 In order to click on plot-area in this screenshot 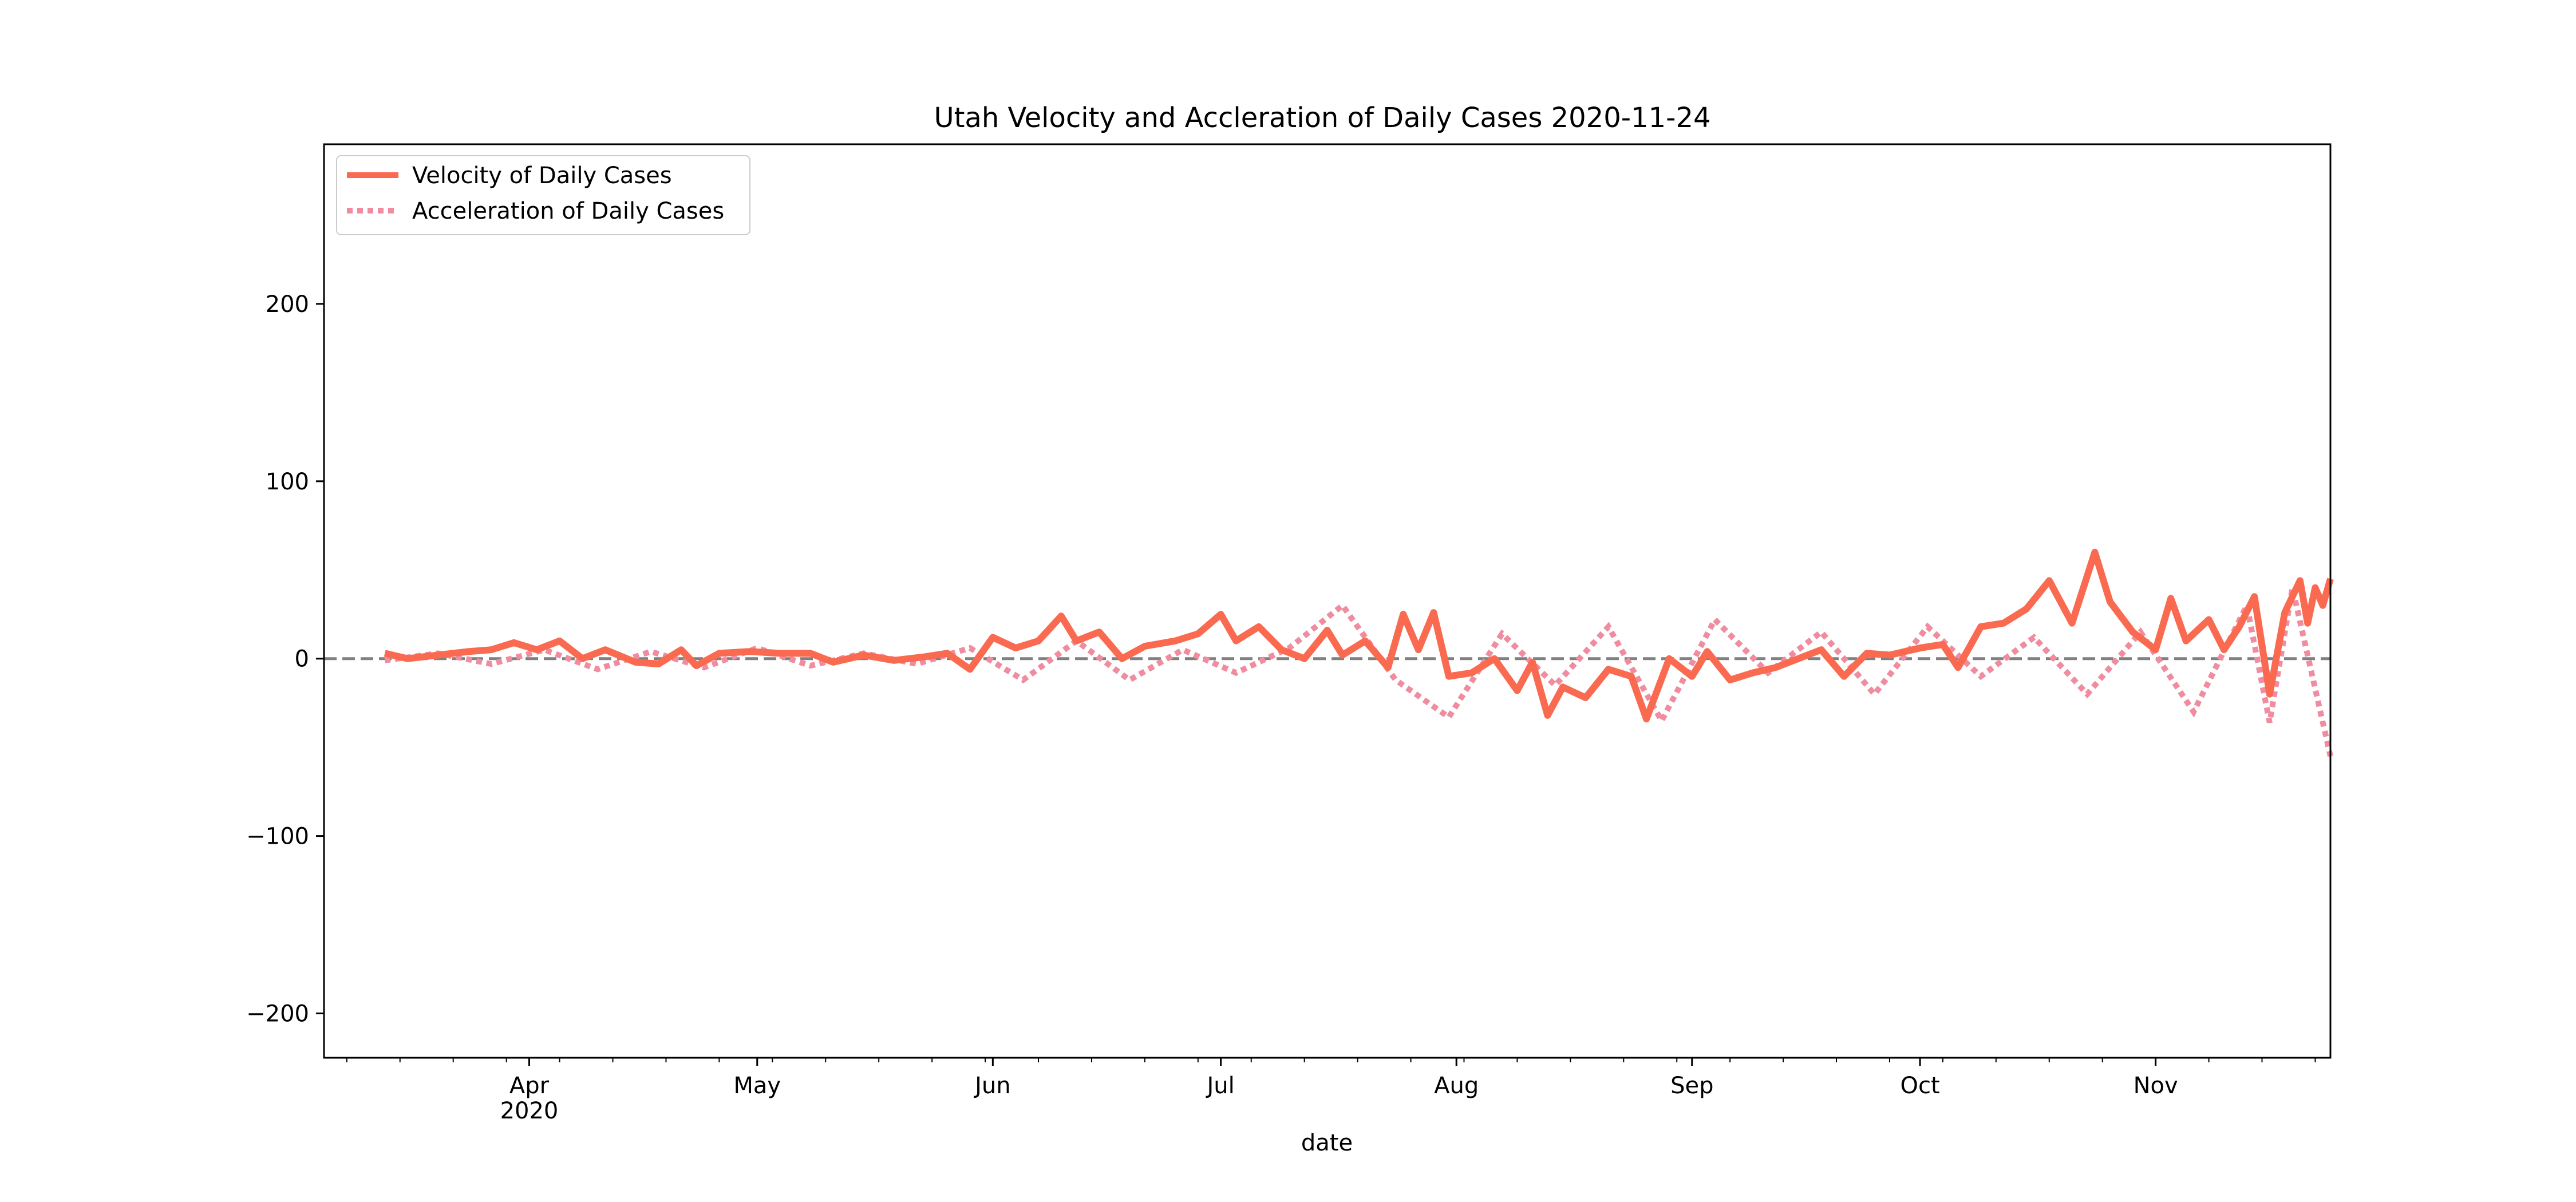, I will do `click(1329, 653)`.